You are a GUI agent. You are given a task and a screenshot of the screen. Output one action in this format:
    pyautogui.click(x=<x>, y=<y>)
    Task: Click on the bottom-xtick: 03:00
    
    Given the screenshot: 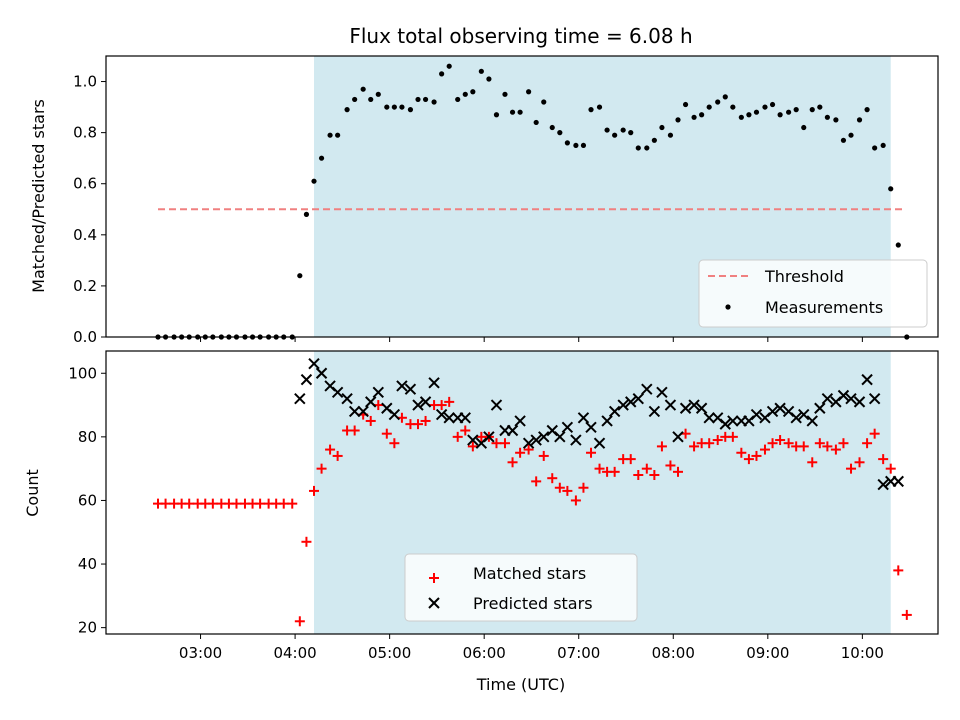 What is the action you would take?
    pyautogui.click(x=200, y=648)
    